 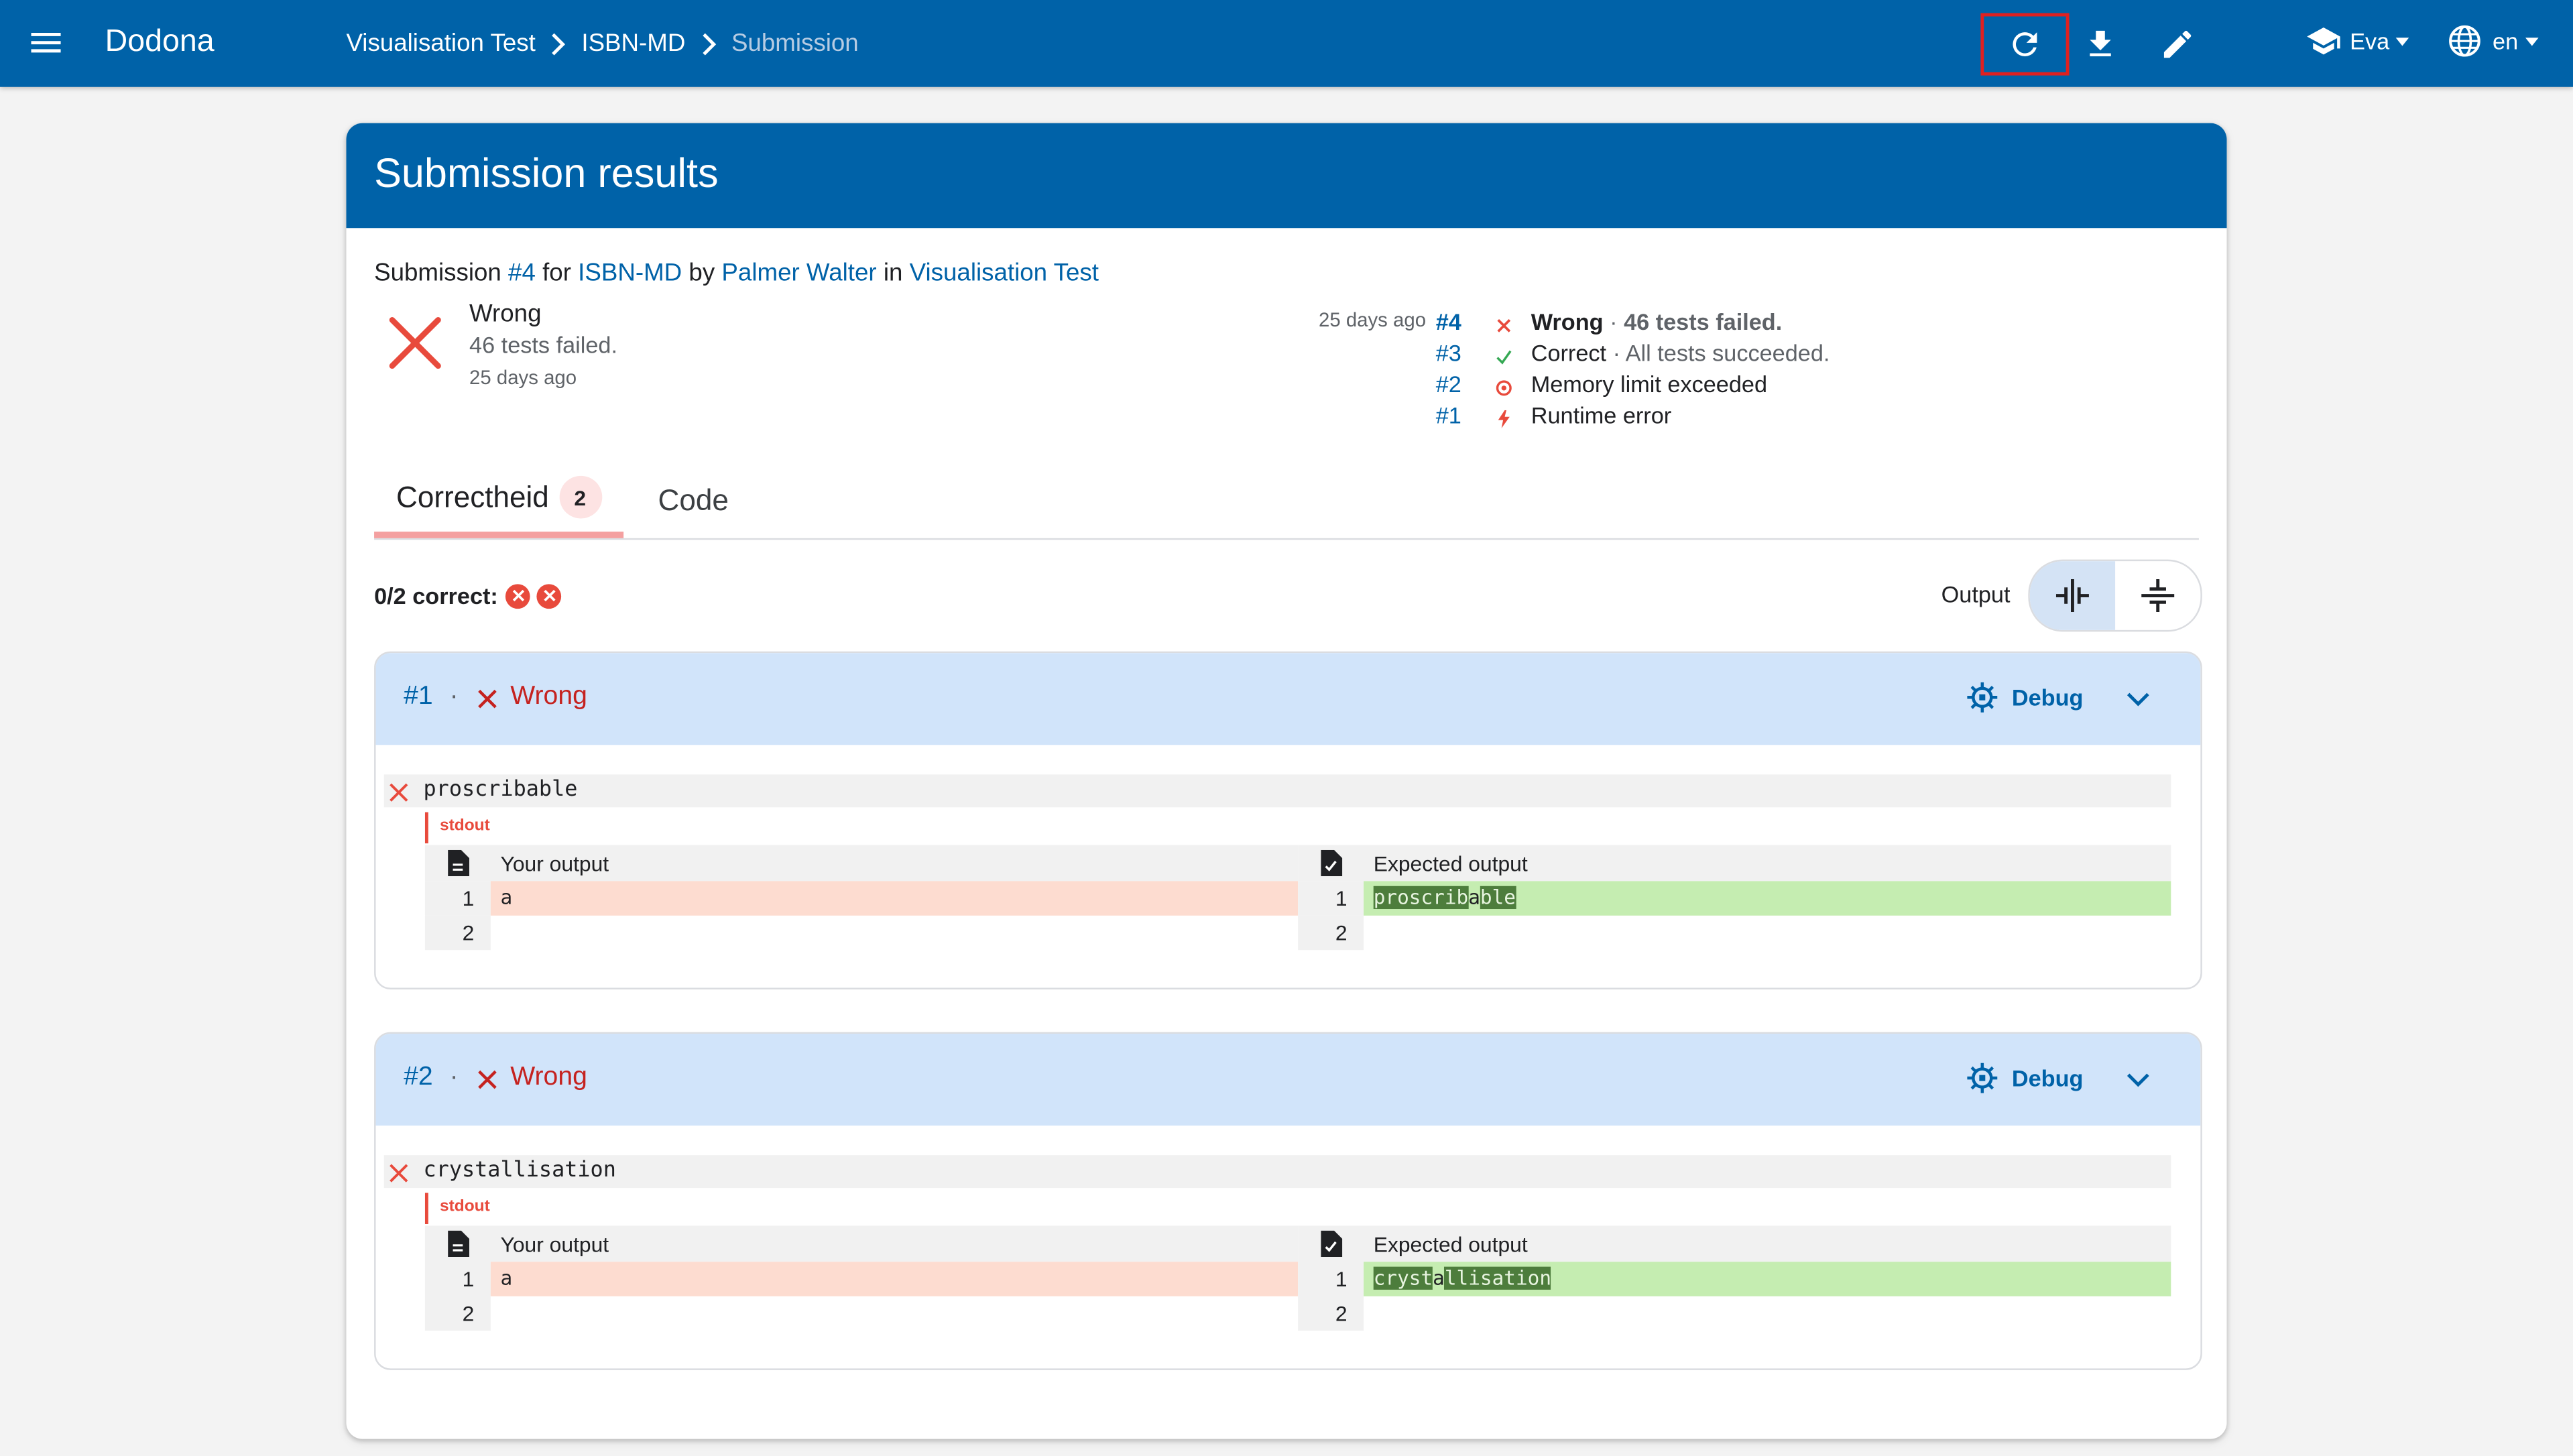 What do you see at coordinates (1450, 864) in the screenshot?
I see `expected-output-label: Expected output` at bounding box center [1450, 864].